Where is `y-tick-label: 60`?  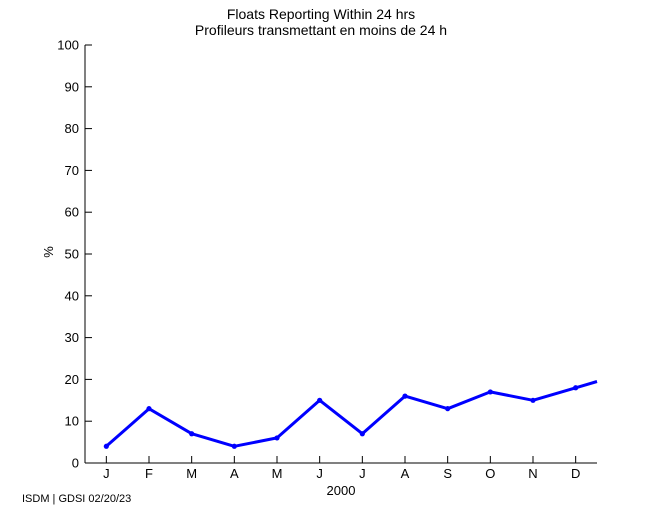 y-tick-label: 60 is located at coordinates (72, 212).